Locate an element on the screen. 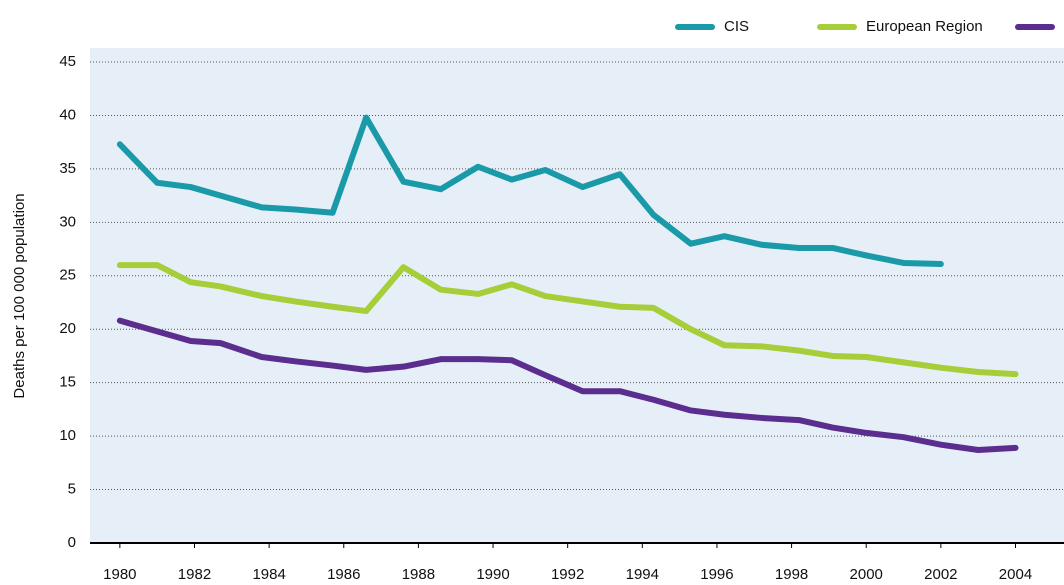  legend-label: European Region is located at coordinates (924, 26).